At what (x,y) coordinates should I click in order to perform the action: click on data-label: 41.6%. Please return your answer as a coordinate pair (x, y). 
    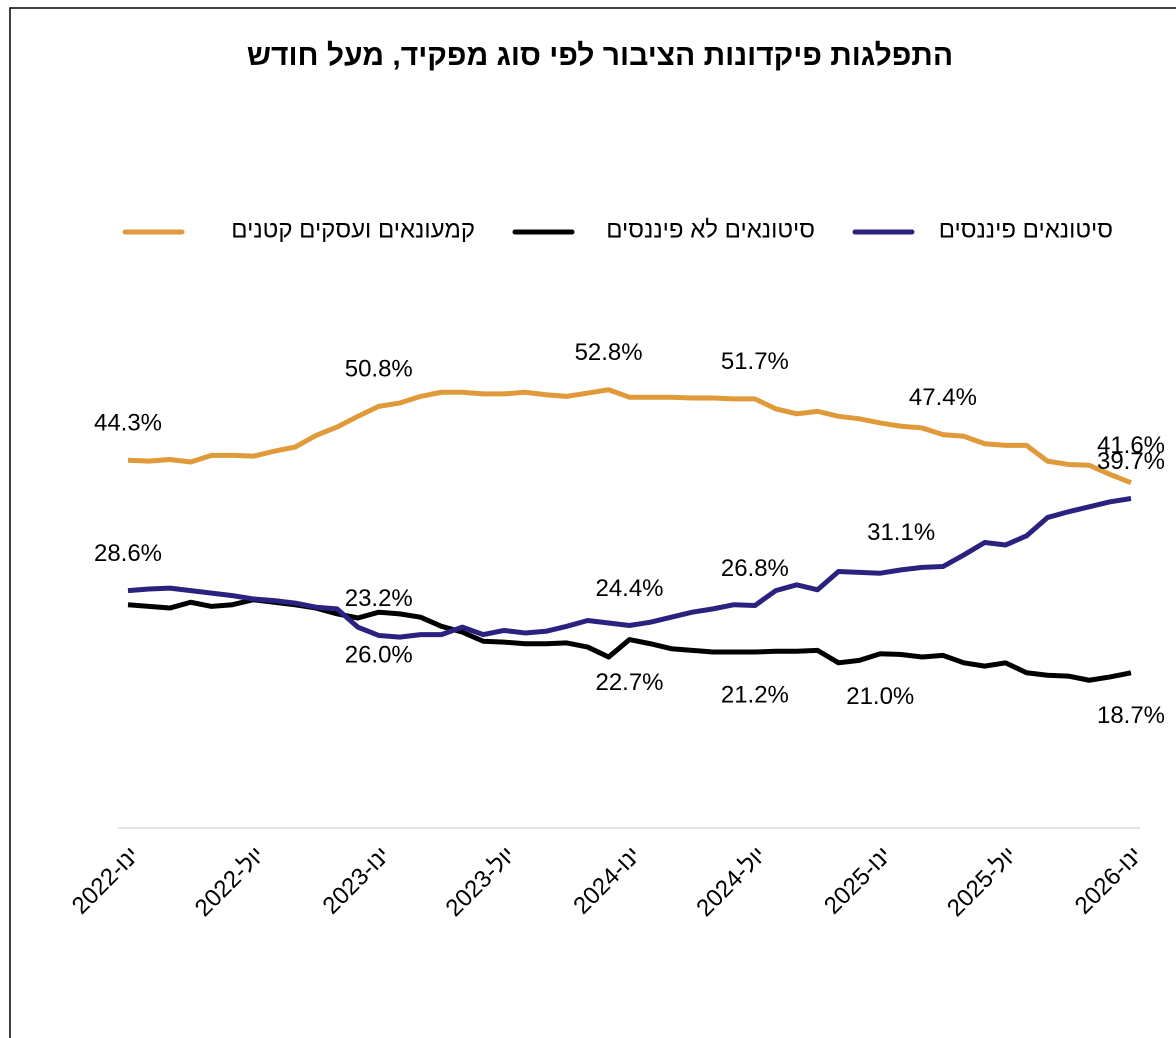
    Looking at the image, I should click on (1131, 445).